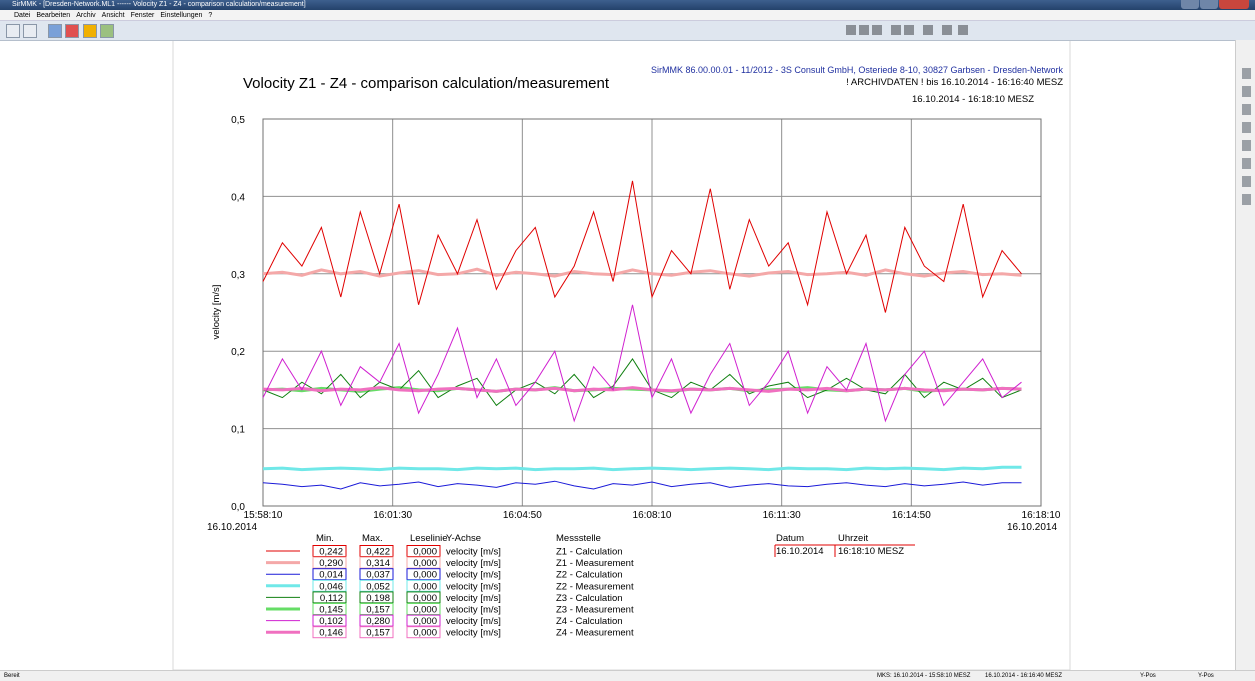  I want to click on y-tick-label: 0,2, so click(238, 352).